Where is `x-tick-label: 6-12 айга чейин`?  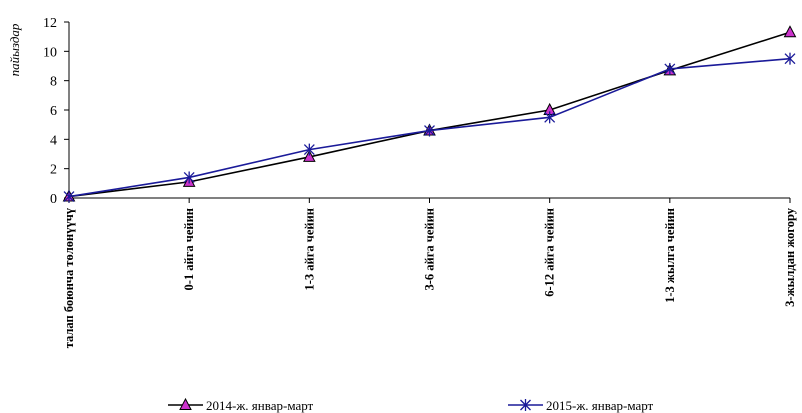 x-tick-label: 6-12 айга чейин is located at coordinates (550, 252).